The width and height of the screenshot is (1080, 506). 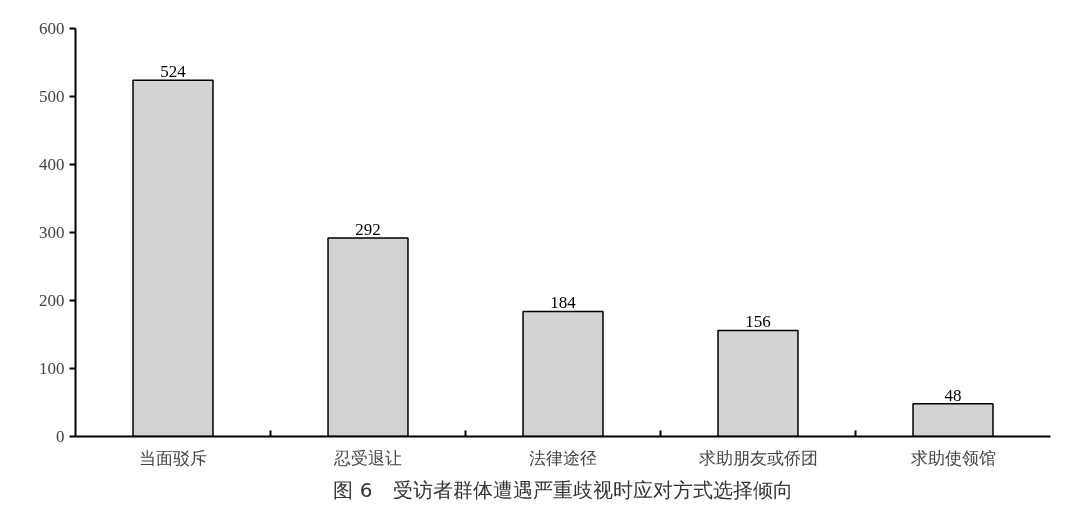 What do you see at coordinates (52, 164) in the screenshot?
I see `y-tick-label: 400` at bounding box center [52, 164].